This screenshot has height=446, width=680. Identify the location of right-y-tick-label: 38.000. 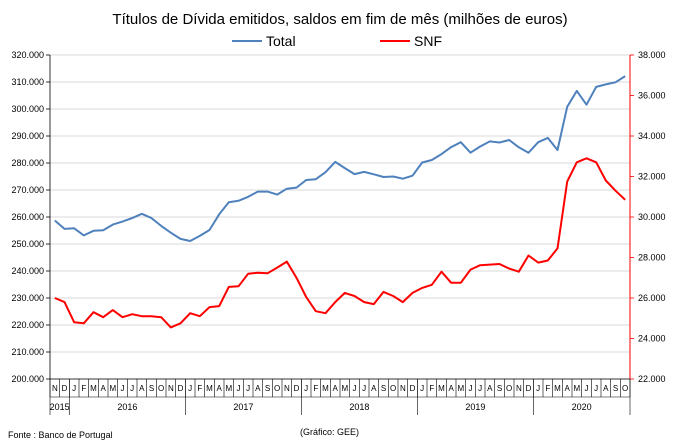
(652, 55).